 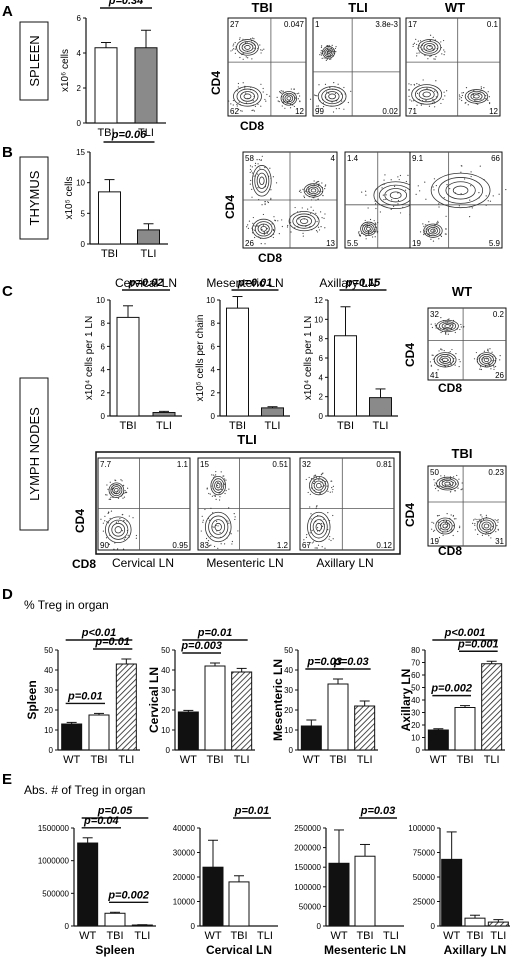 I want to click on flow-plot-ln-tbi: 50 0.23 19 31, so click(x=467, y=506).